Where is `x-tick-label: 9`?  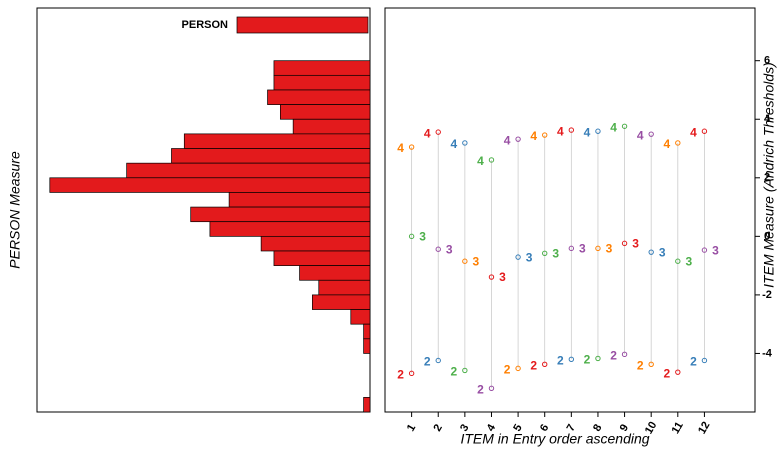 x-tick-label: 9 is located at coordinates (624, 427).